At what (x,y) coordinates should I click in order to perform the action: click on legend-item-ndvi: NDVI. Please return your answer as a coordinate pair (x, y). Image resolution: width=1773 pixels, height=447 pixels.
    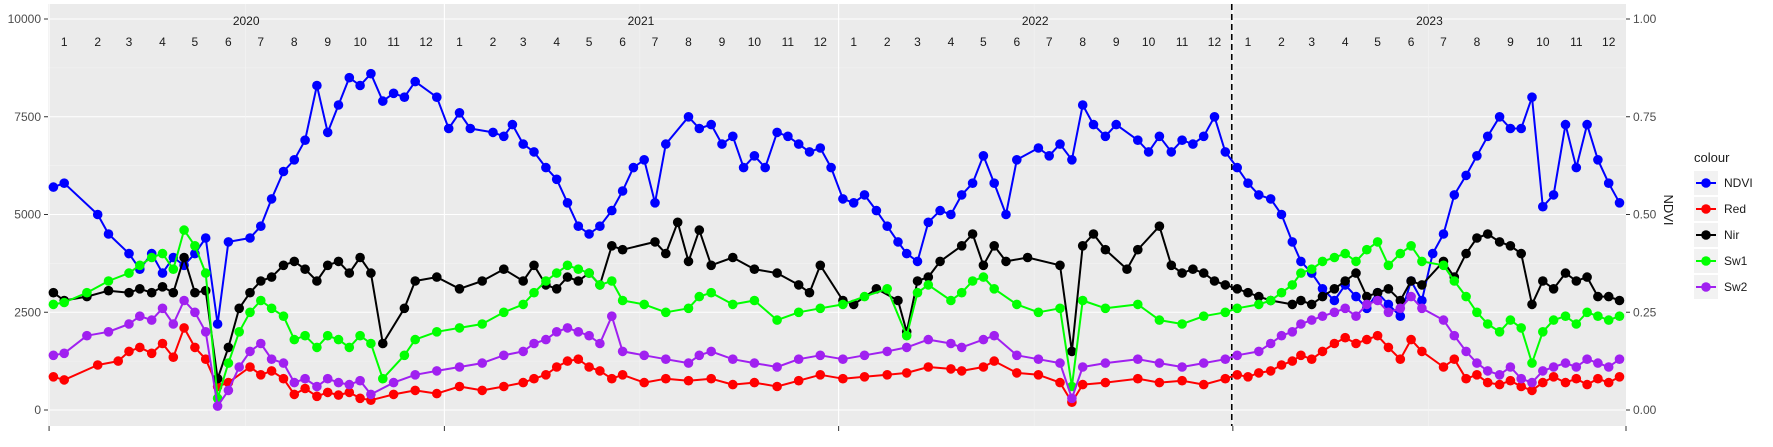
    Looking at the image, I should click on (1723, 183).